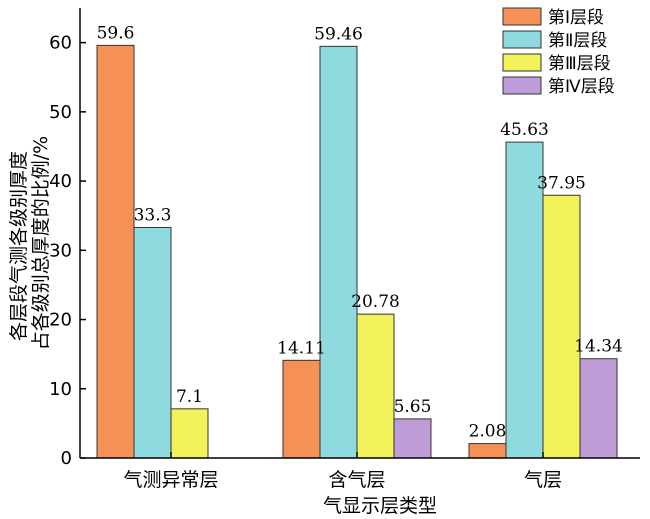  Describe the element at coordinates (189, 397) in the screenshot. I see `bar-value-label: 7.1` at that location.